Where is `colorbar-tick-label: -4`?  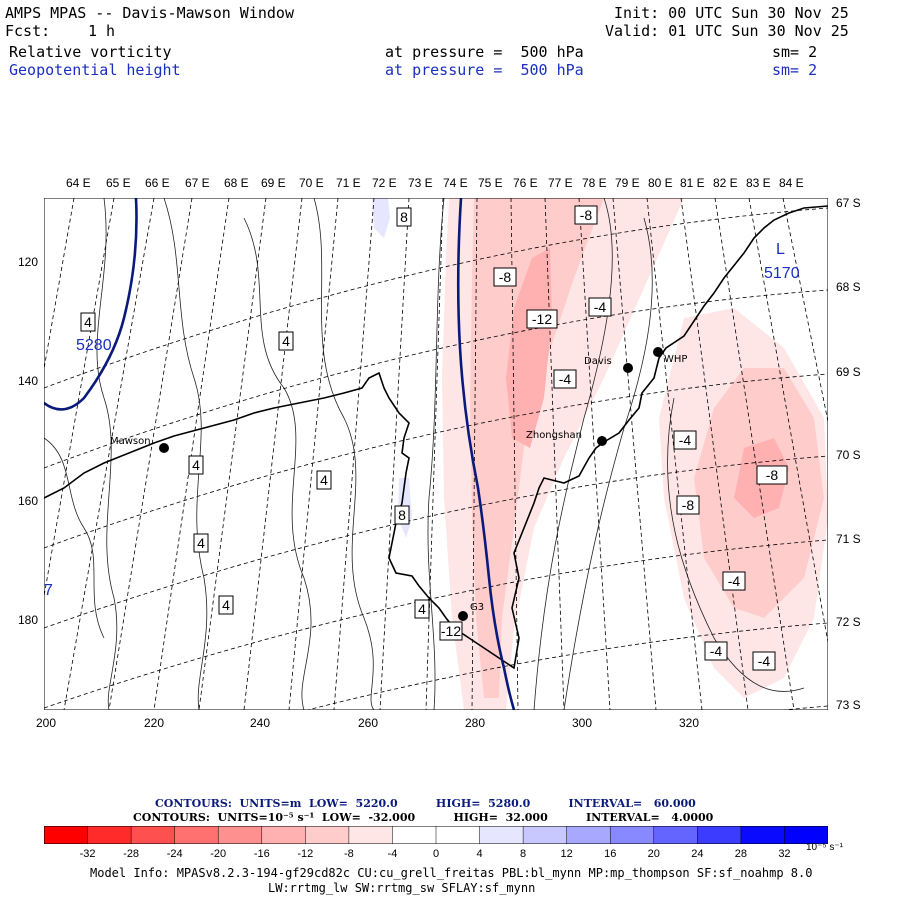
colorbar-tick-label: -4 is located at coordinates (392, 854).